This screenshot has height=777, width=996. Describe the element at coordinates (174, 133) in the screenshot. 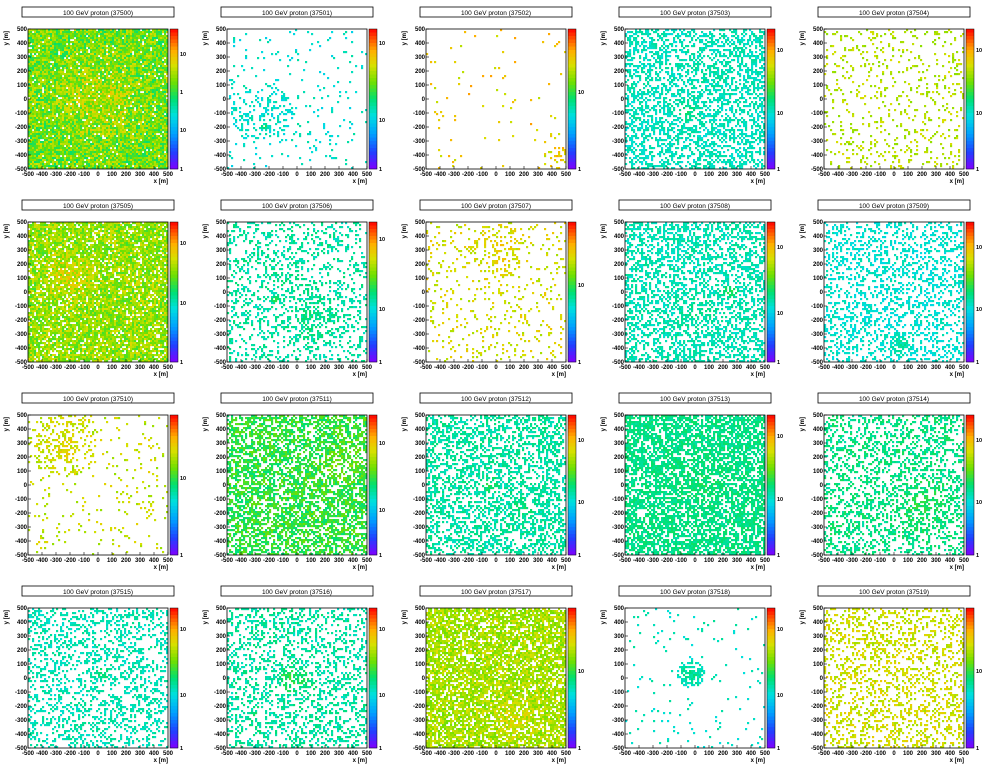

I see `colorbar-segment` at that location.